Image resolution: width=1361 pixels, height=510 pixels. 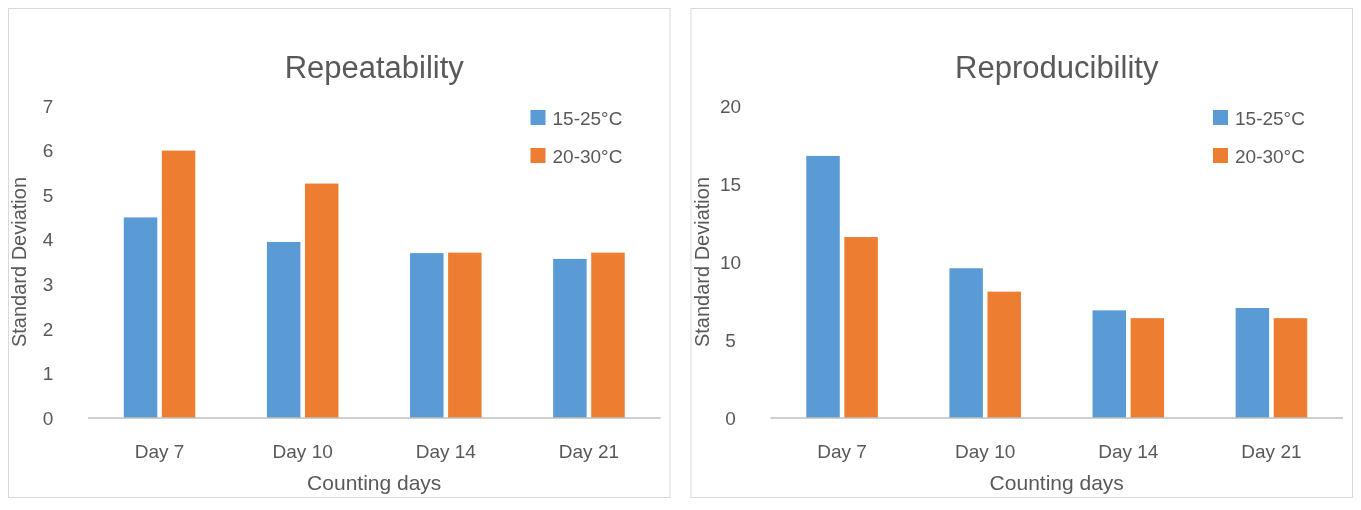 I want to click on y-tick-label: 15, so click(x=730, y=184).